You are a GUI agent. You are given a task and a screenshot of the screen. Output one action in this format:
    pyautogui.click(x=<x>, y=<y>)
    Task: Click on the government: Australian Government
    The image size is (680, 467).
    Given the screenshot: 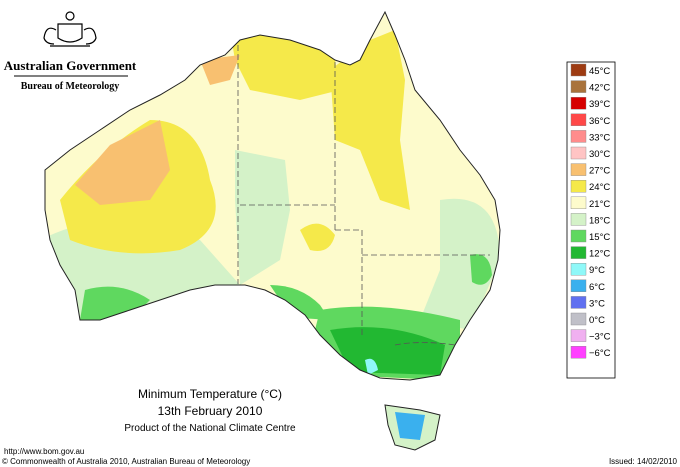 What is the action you would take?
    pyautogui.click(x=70, y=65)
    